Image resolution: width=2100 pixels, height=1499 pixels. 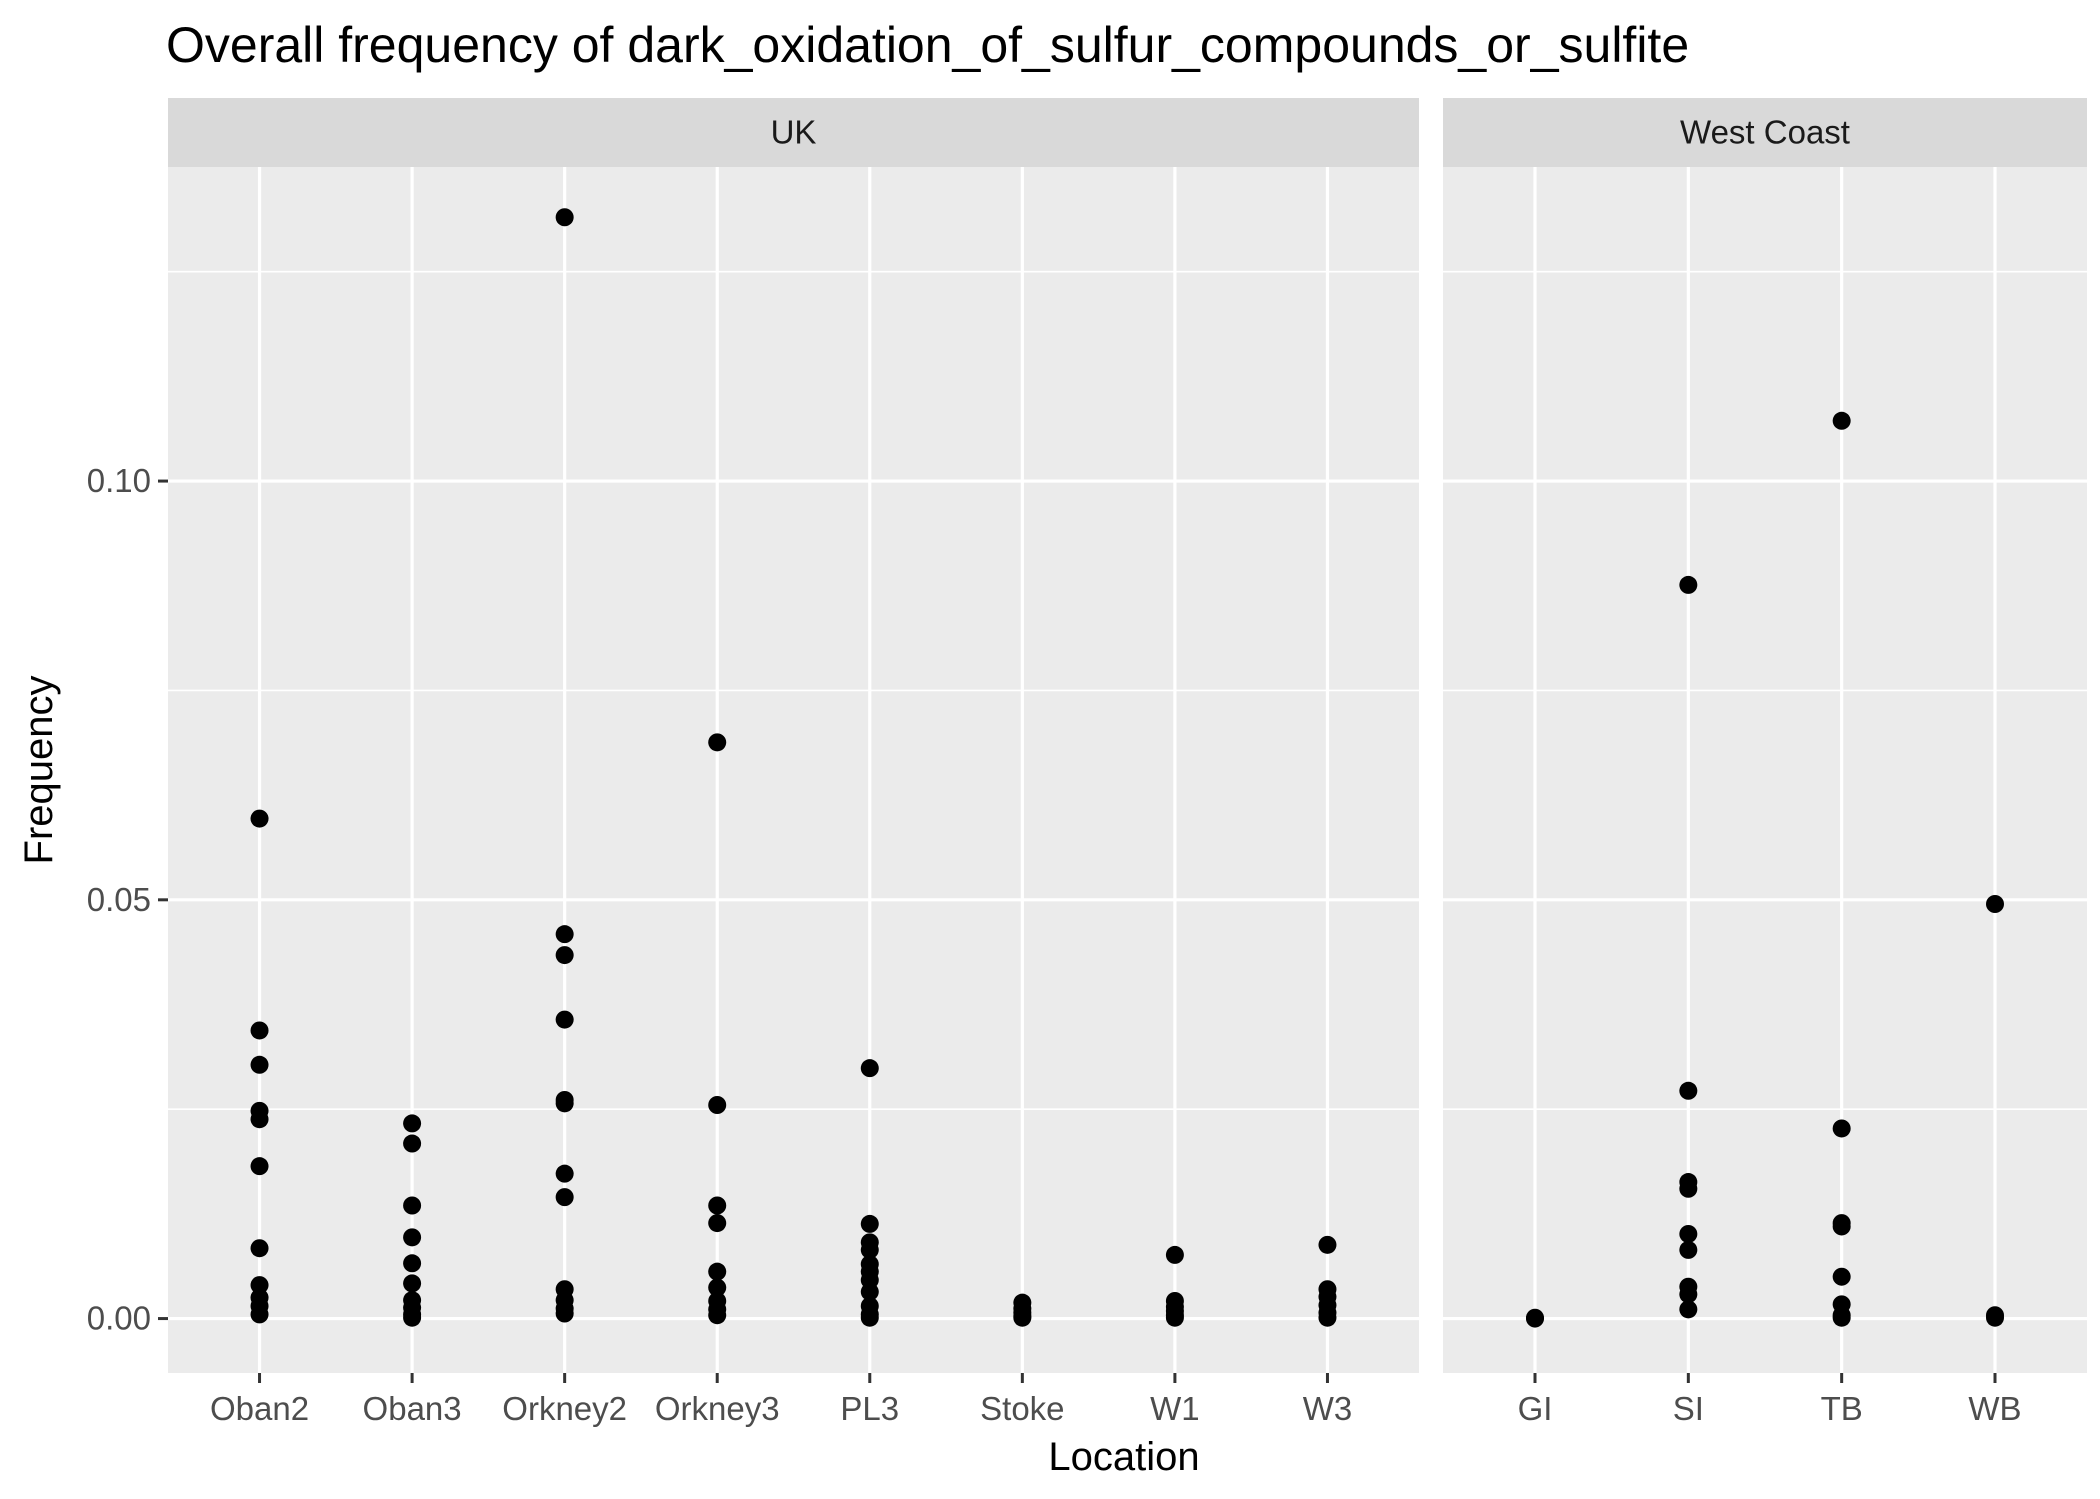 I want to click on y-tick-label: 0.00, so click(x=119, y=1318).